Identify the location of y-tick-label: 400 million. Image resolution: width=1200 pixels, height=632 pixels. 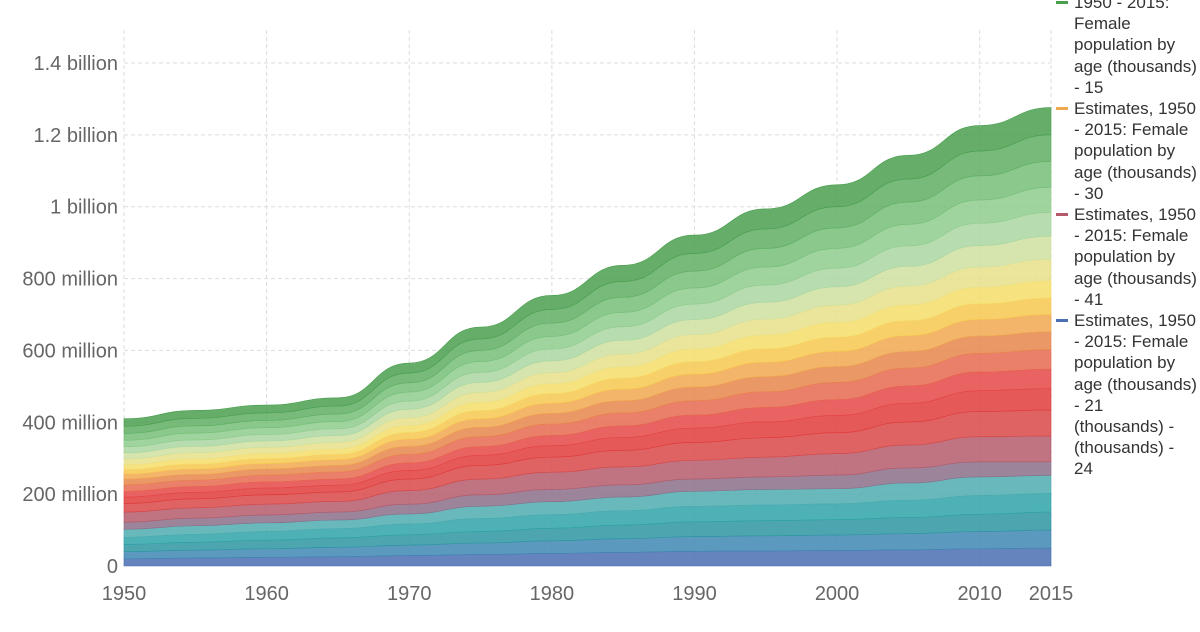
(70, 423).